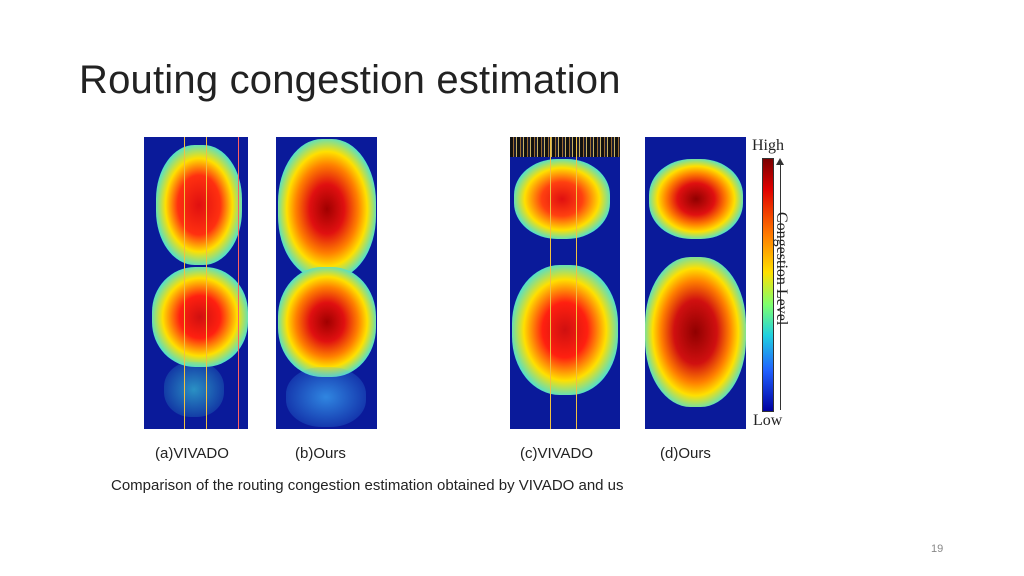  Describe the element at coordinates (565, 147) in the screenshot. I see `heatmap-c-top-band` at that location.